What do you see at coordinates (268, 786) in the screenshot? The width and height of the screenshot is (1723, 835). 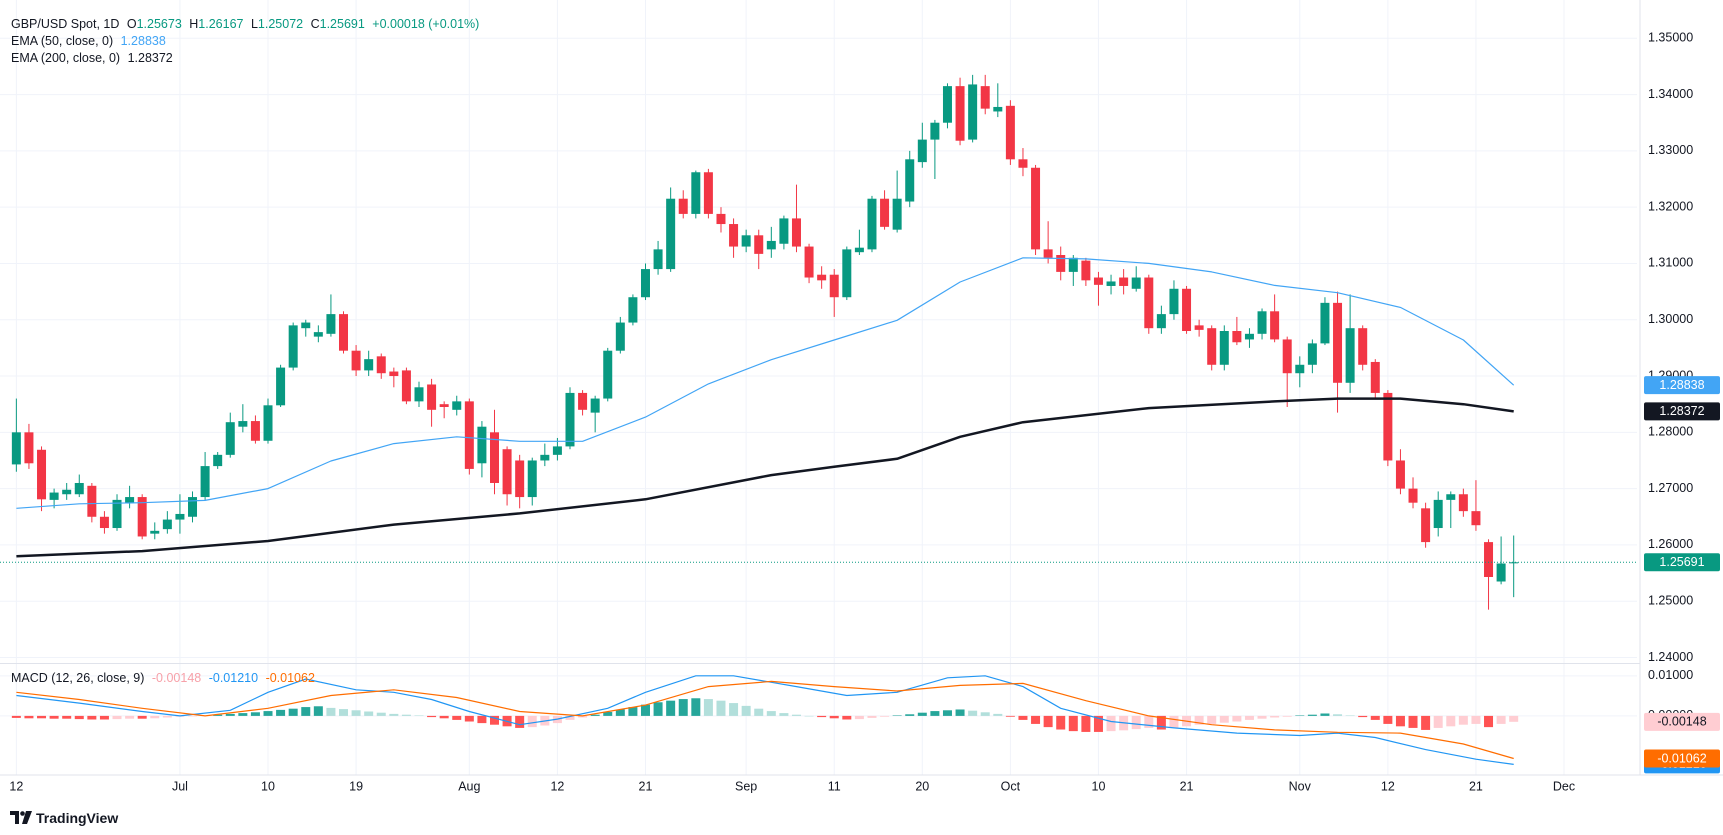 I see `x-tick-label: 10` at bounding box center [268, 786].